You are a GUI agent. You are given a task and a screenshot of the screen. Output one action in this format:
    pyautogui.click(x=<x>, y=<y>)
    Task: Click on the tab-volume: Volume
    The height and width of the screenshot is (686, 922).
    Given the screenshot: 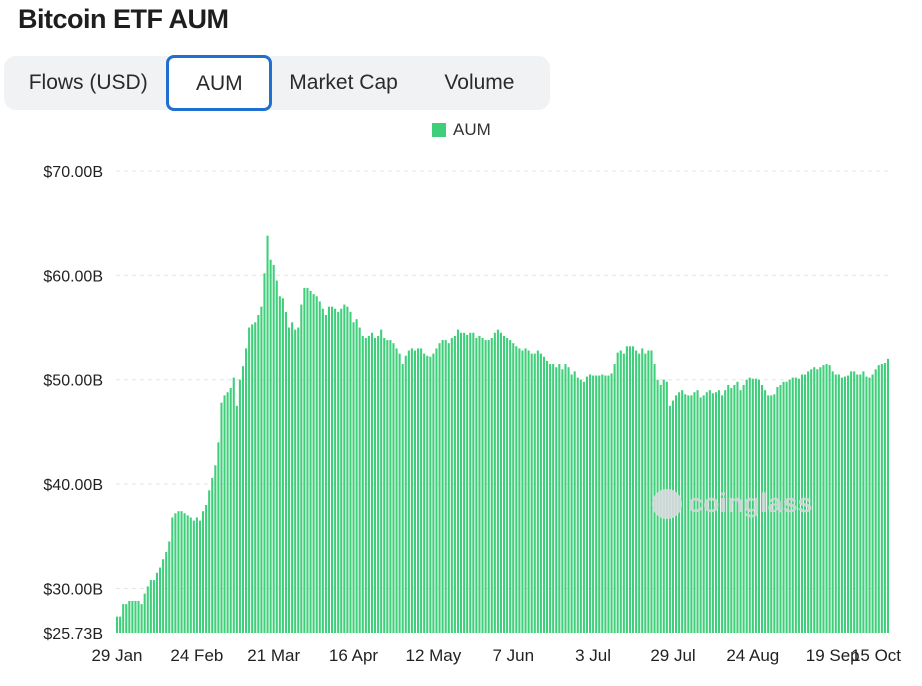 What is the action you would take?
    pyautogui.click(x=479, y=82)
    